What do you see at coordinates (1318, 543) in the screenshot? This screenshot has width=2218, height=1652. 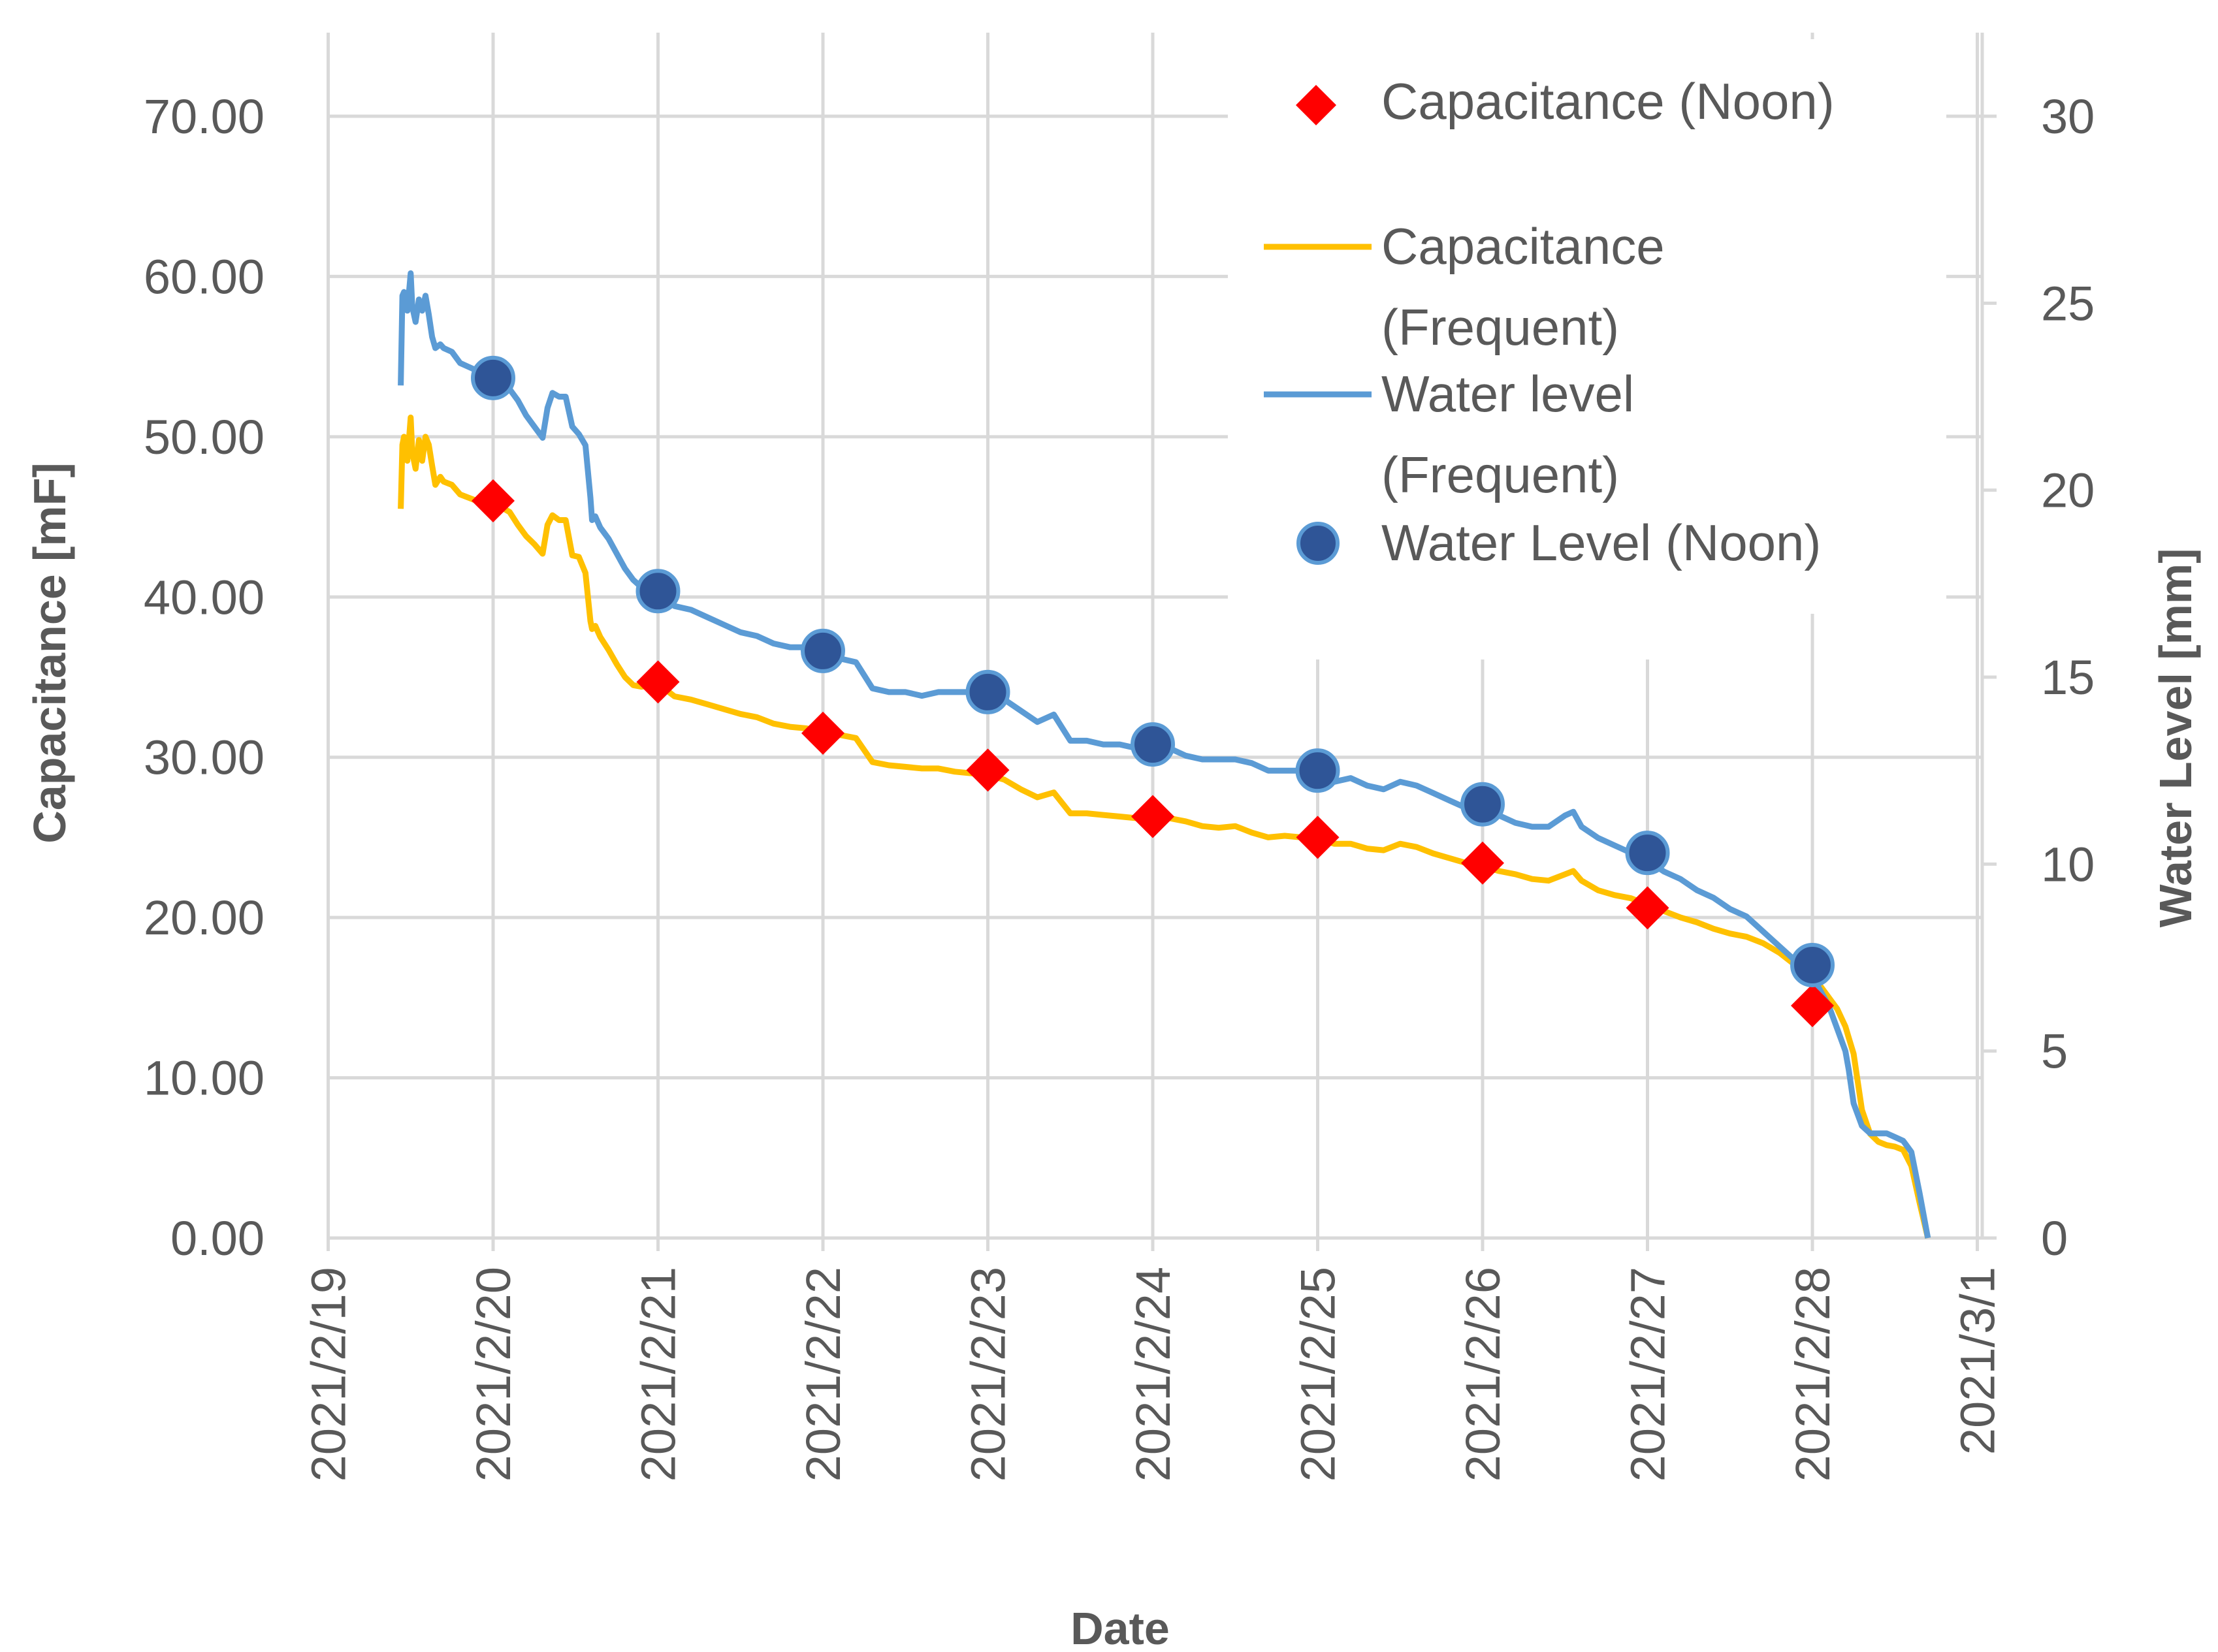 I see `legend-circle-marker` at bounding box center [1318, 543].